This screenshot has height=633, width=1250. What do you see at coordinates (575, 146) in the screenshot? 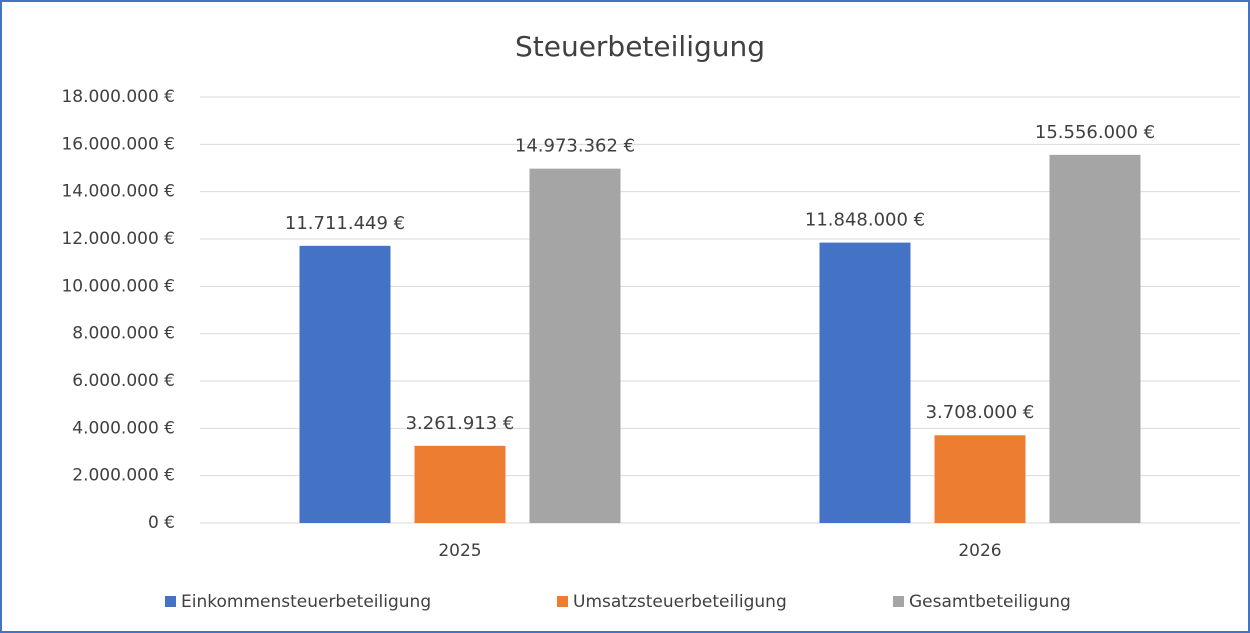
I see `data-label: 14.973.362 €` at bounding box center [575, 146].